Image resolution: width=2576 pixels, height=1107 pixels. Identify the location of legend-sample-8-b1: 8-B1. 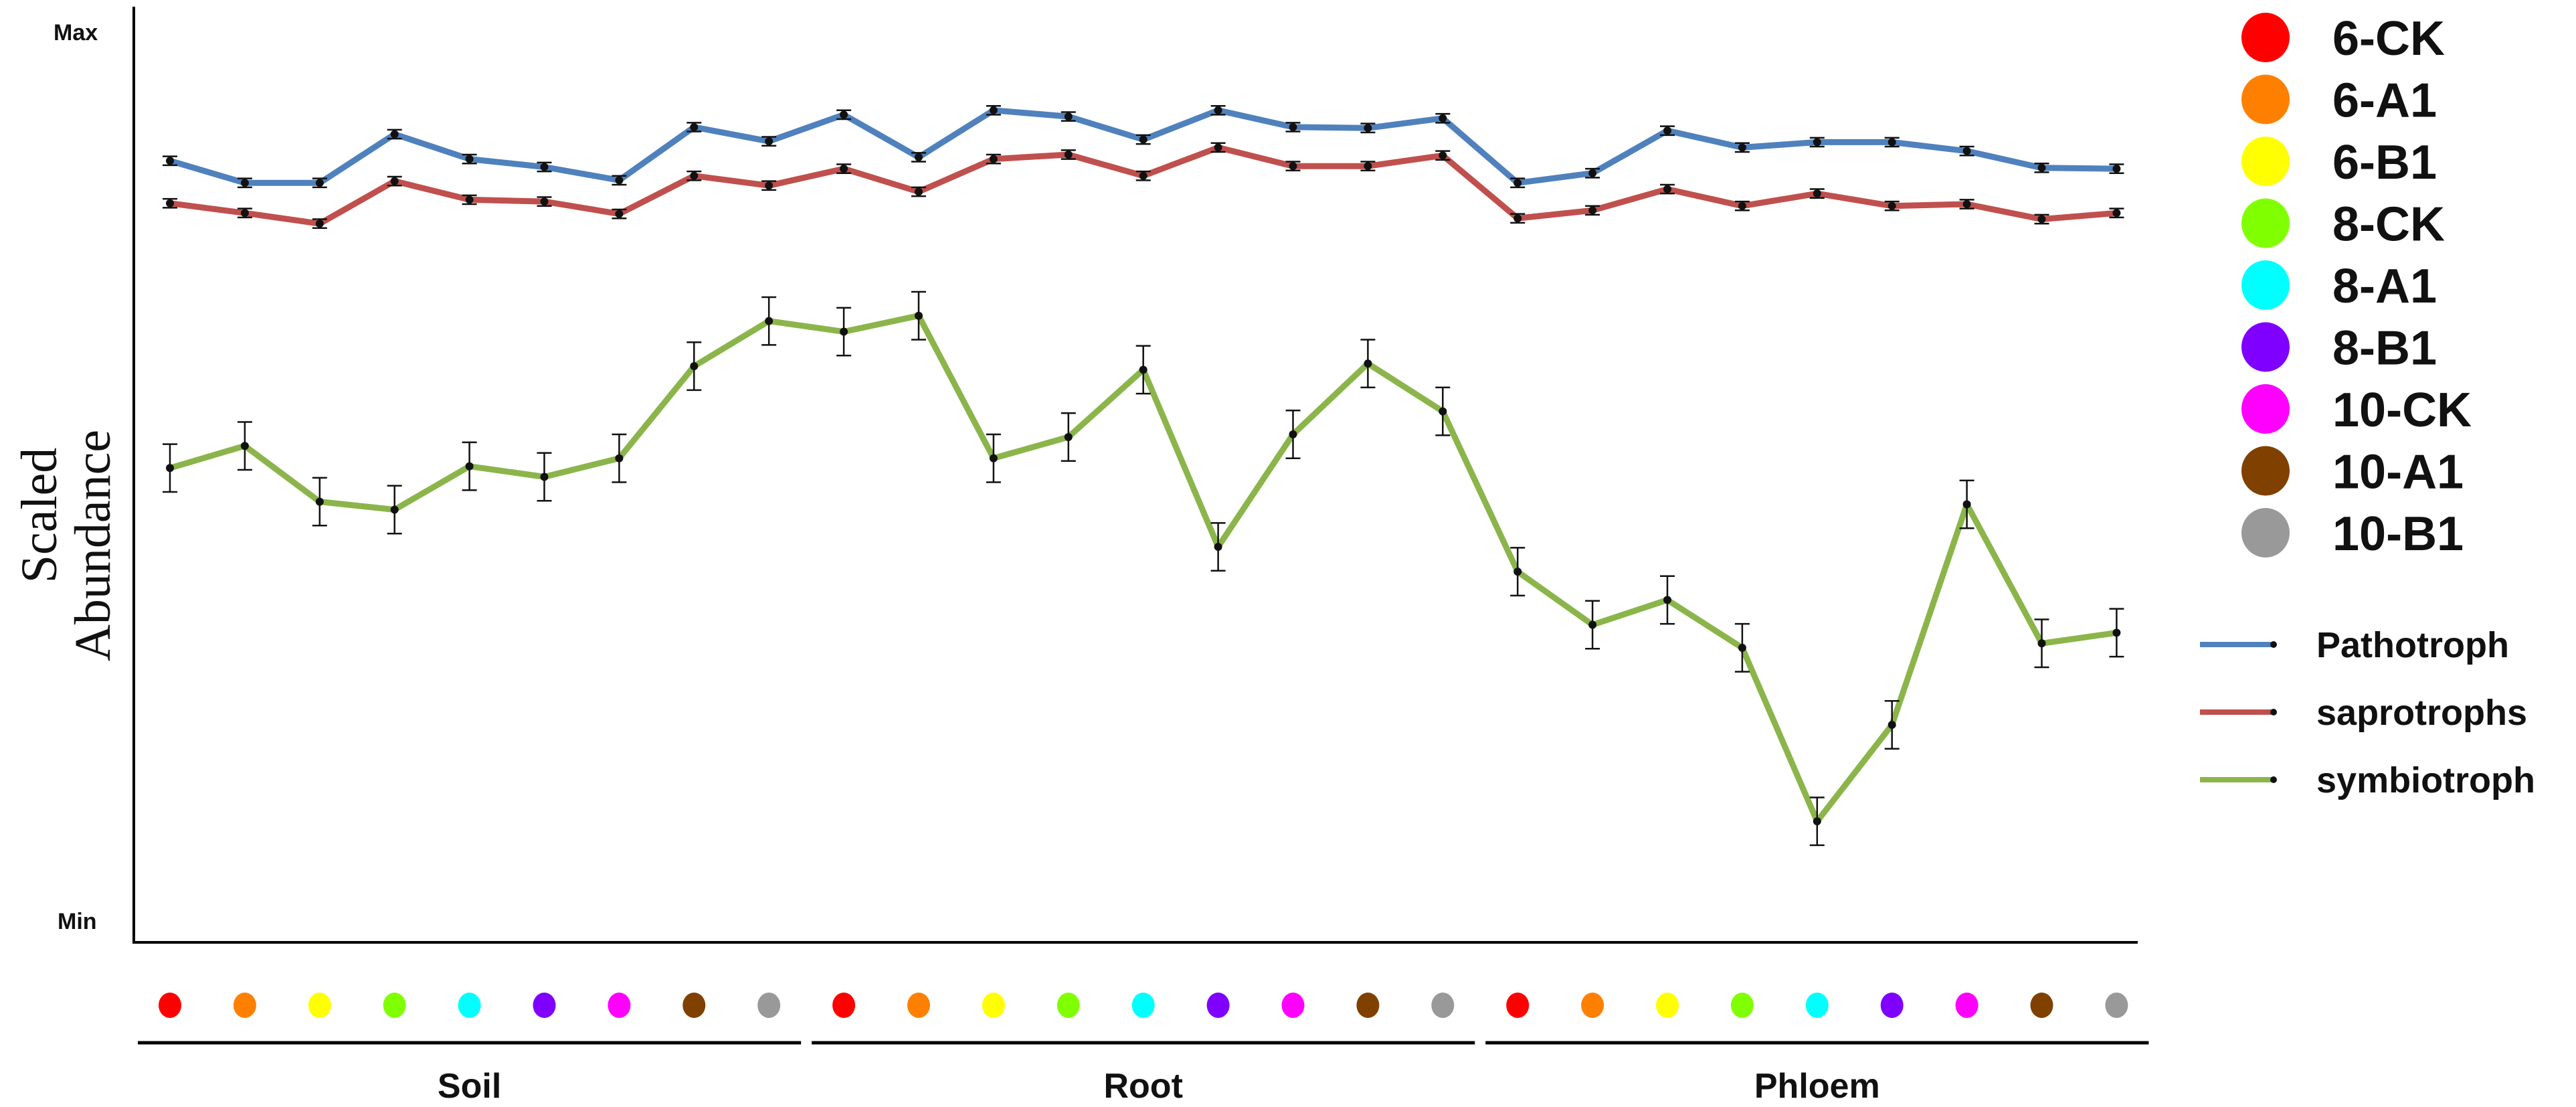
(2339, 348).